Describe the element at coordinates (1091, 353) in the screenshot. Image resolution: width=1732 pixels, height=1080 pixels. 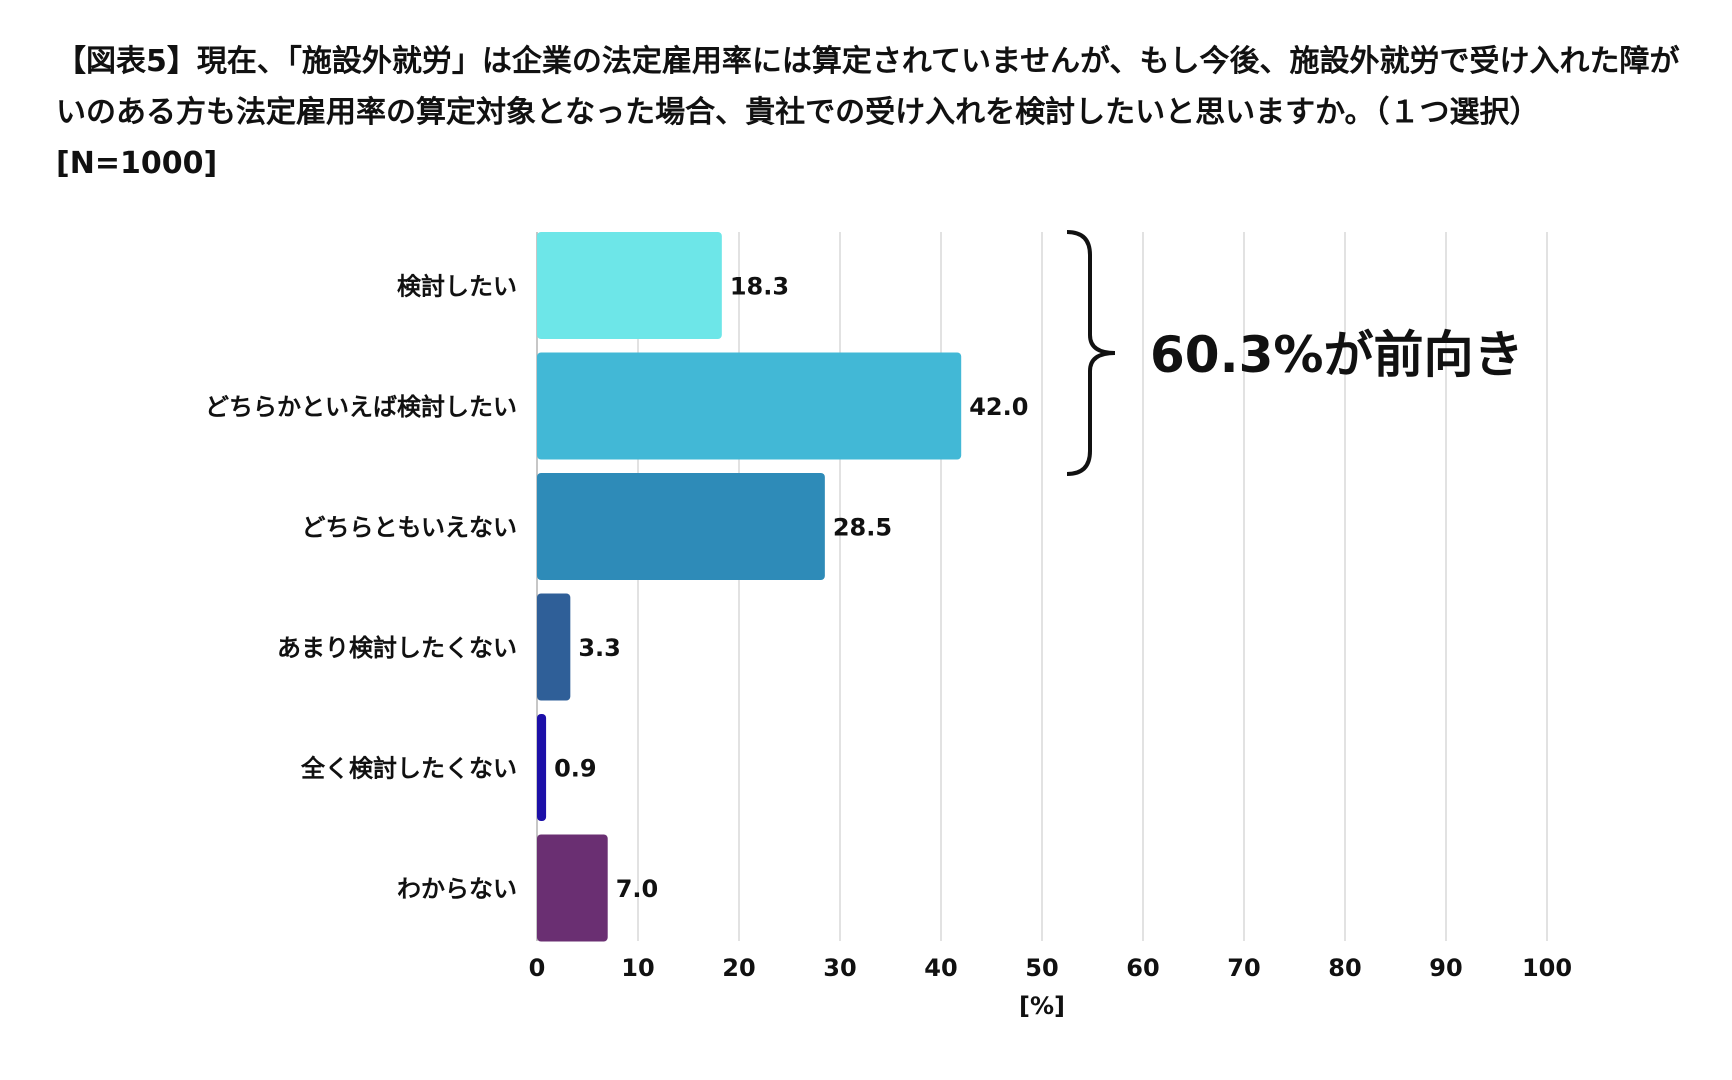
I see `bracket-brace` at that location.